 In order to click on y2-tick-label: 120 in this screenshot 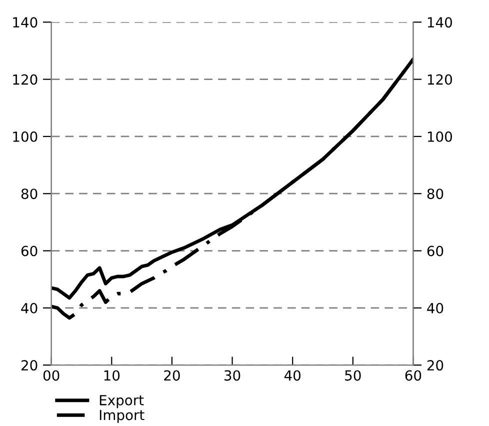, I will do `click(440, 79)`.